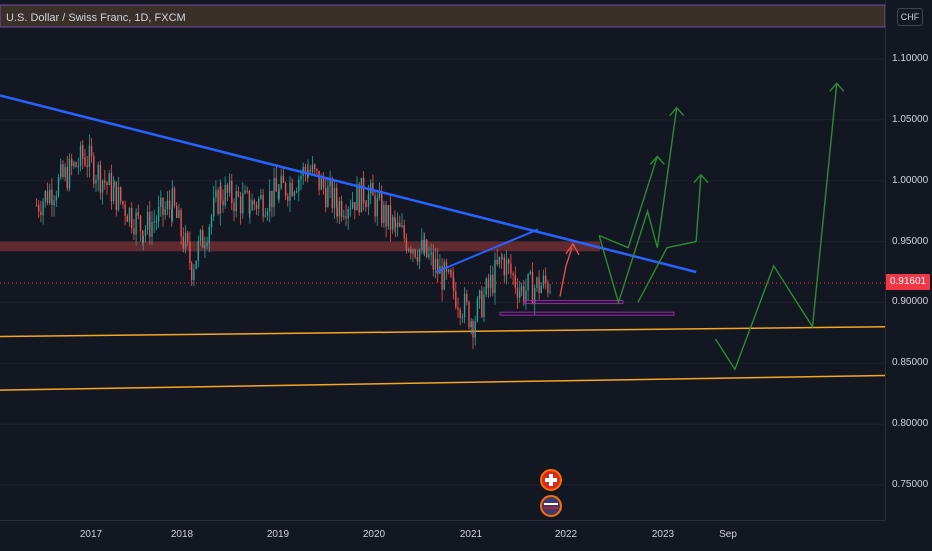  I want to click on red-arrow-head, so click(572, 249).